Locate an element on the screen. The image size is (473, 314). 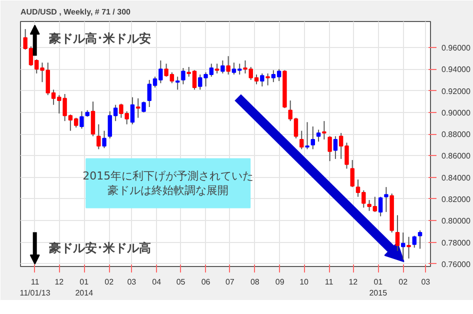
y-tick-label: 0.78000 is located at coordinates (456, 243).